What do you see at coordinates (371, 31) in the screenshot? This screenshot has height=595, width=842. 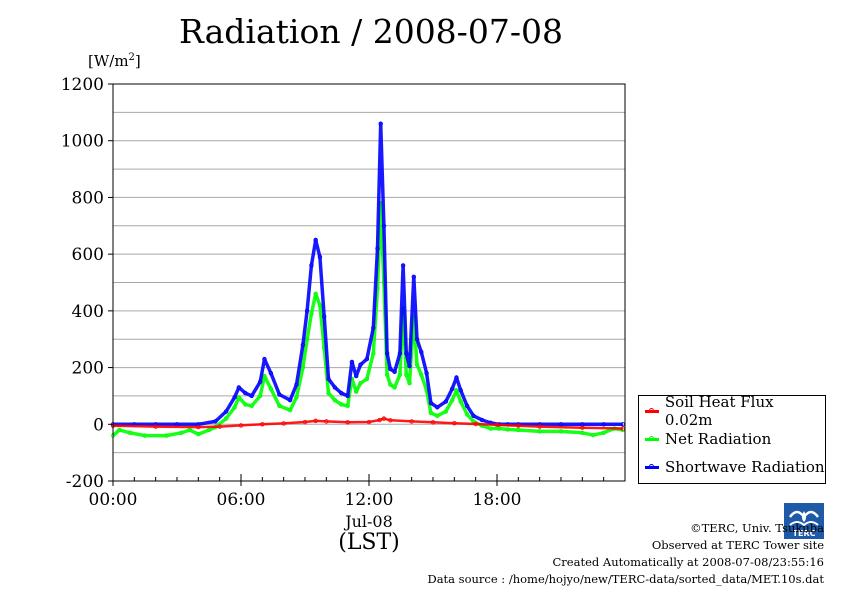 I see `chart-title: Radiation / 2008-07-08` at bounding box center [371, 31].